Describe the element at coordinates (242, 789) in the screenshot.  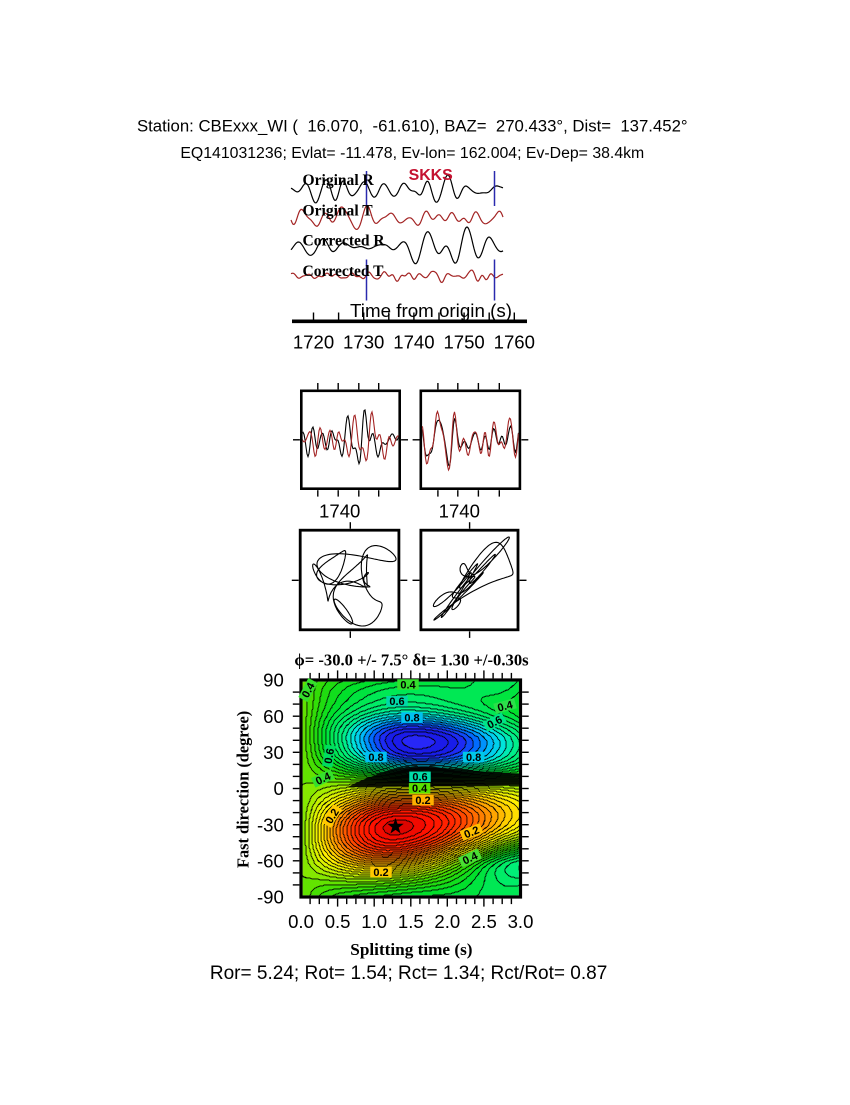
I see `svg-text: Fast direction (degree)` at that location.